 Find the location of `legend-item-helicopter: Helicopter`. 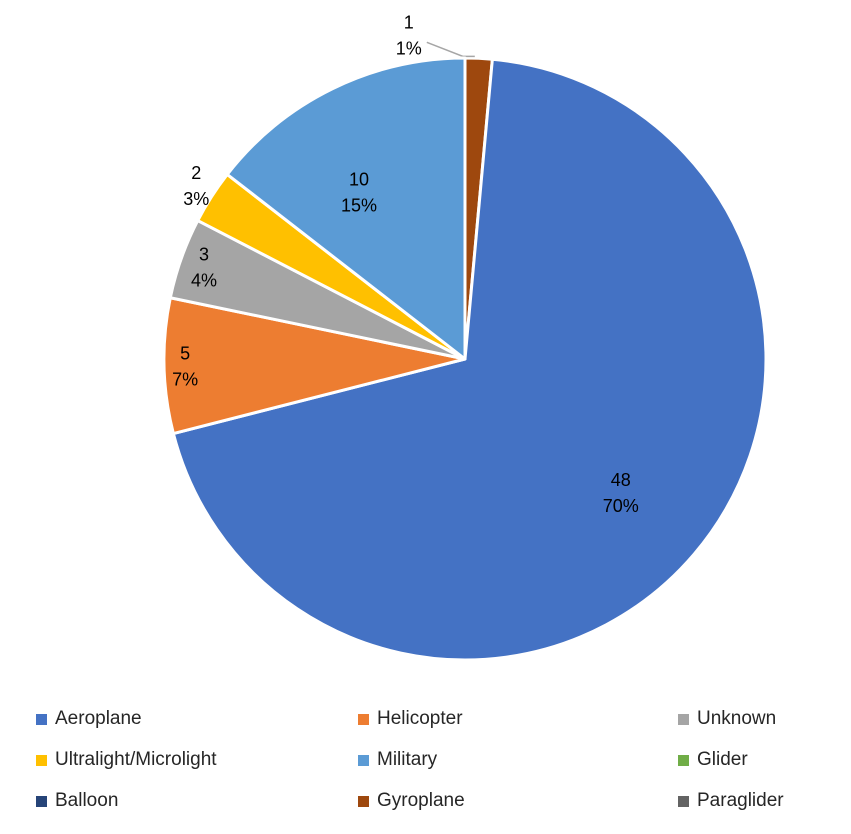

legend-item-helicopter: Helicopter is located at coordinates (410, 719).